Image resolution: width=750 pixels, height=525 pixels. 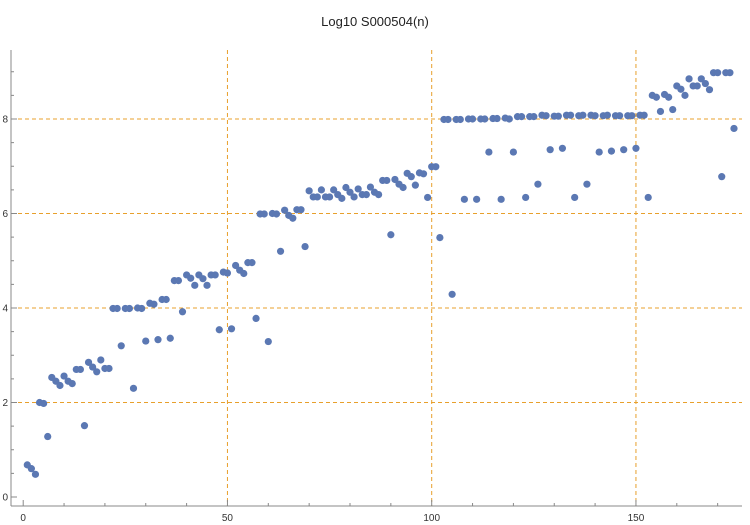 What do you see at coordinates (5, 309) in the screenshot?
I see `y-tick-label: 4` at bounding box center [5, 309].